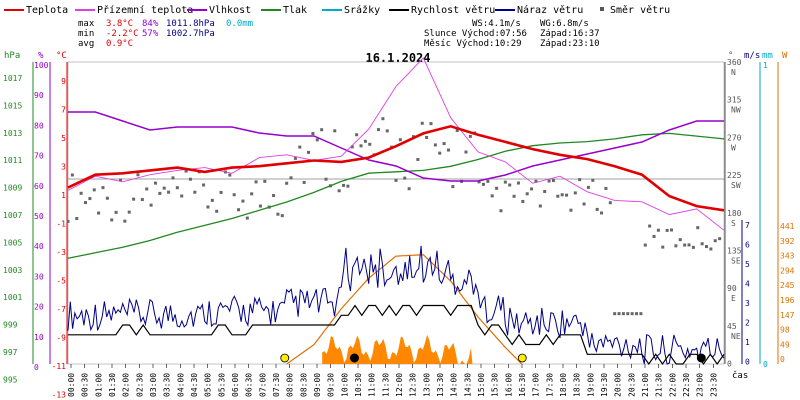  Describe the element at coordinates (10, 352) in the screenshot. I see `tick-pressure: 997` at that location.